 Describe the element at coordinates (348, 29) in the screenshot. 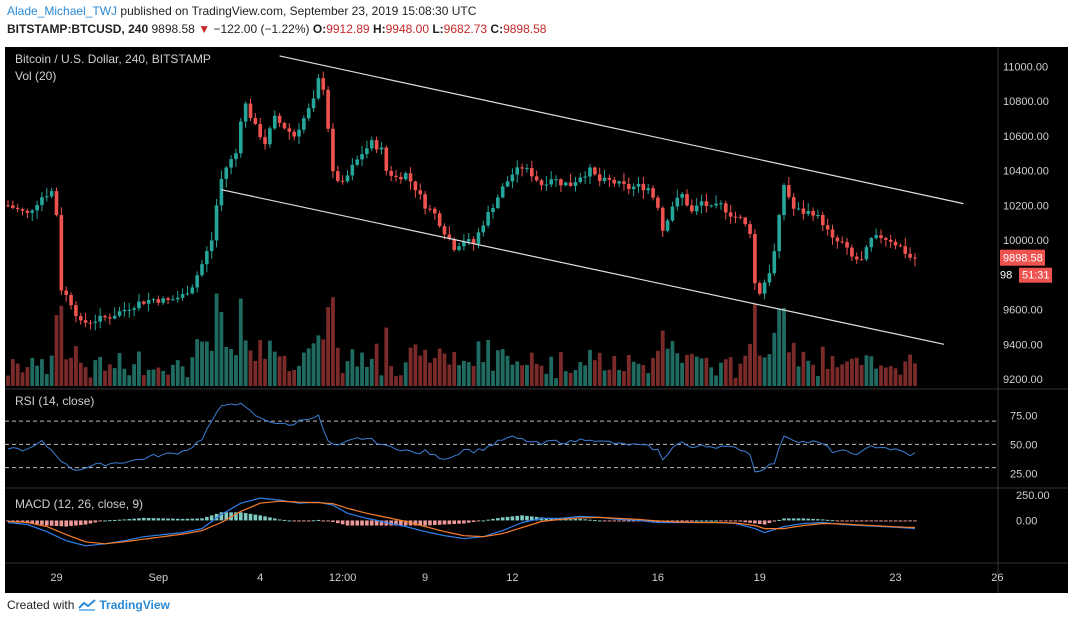

I see `open-value: 9912.89` at that location.